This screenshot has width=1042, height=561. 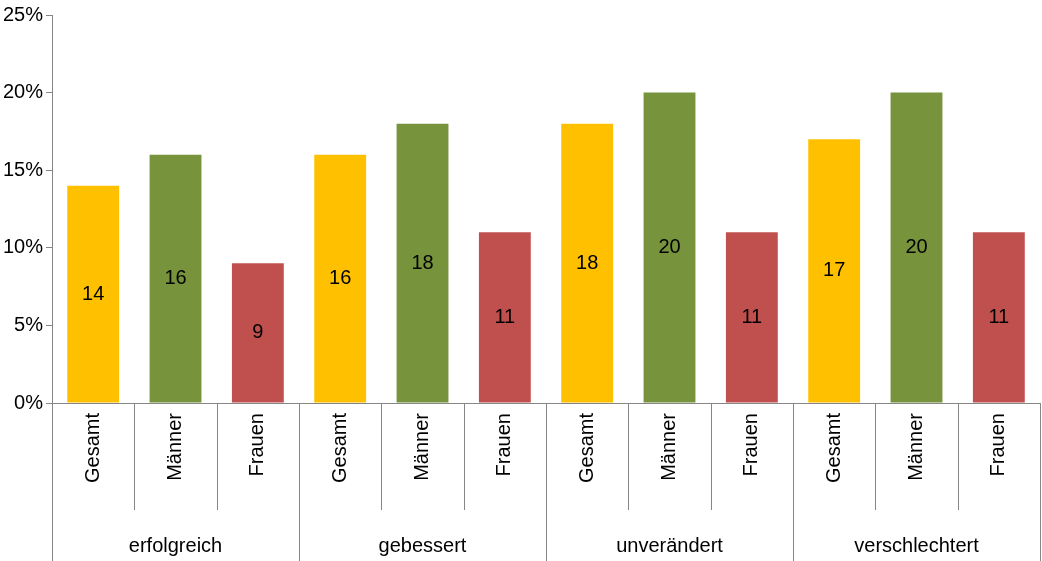 I want to click on y-tick-label: 5%, so click(x=29, y=323).